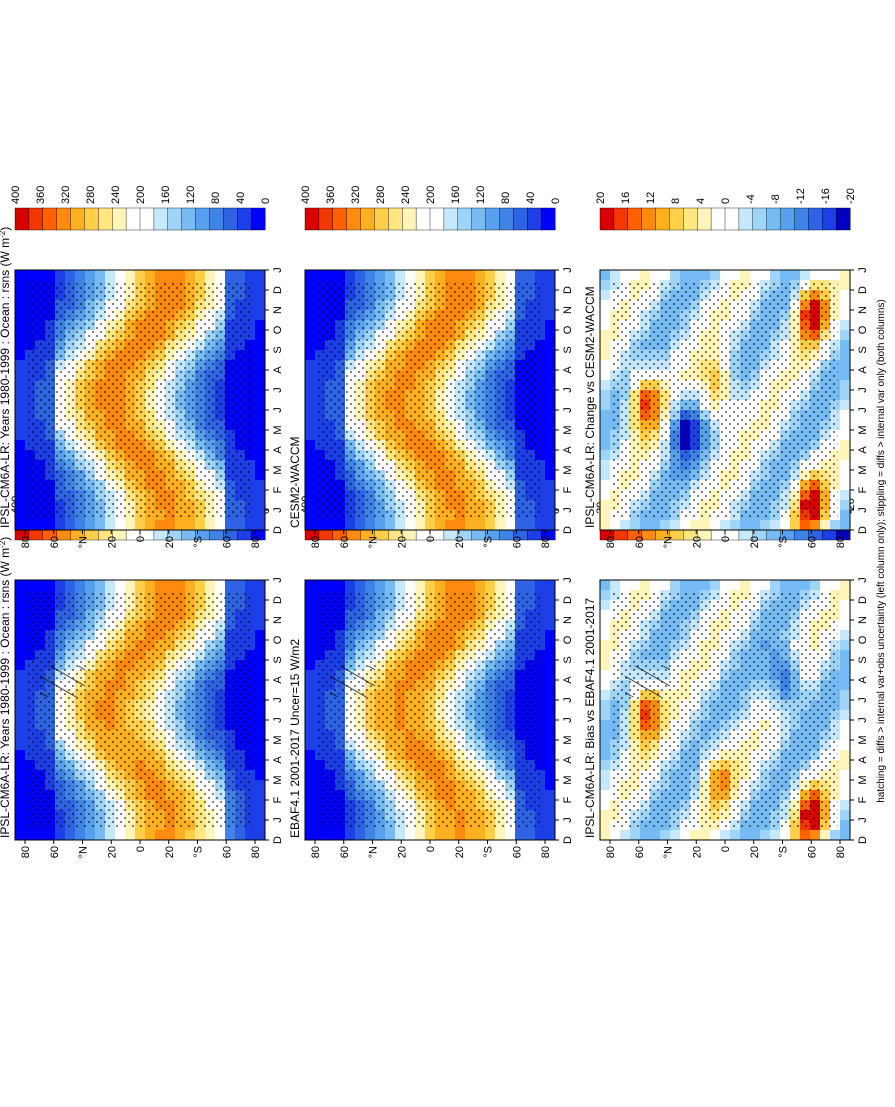 This screenshot has width=895, height=1107. Describe the element at coordinates (863, 489) in the screenshot. I see `x-tick-label: F` at that location.